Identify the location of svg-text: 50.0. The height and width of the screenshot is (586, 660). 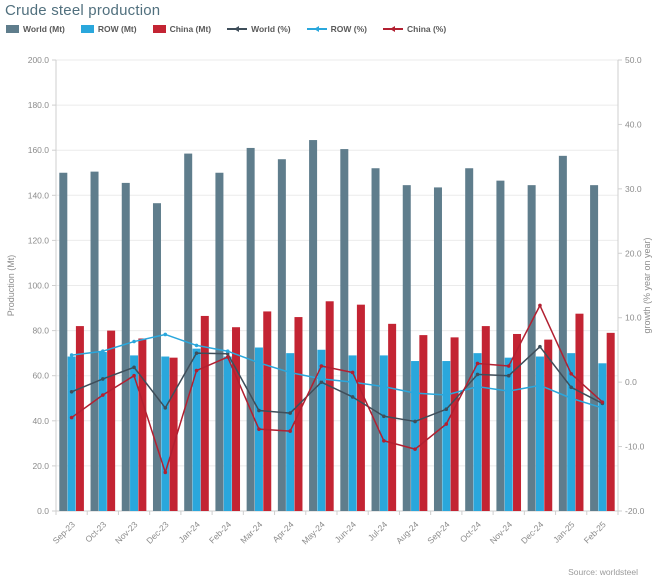
(633, 60).